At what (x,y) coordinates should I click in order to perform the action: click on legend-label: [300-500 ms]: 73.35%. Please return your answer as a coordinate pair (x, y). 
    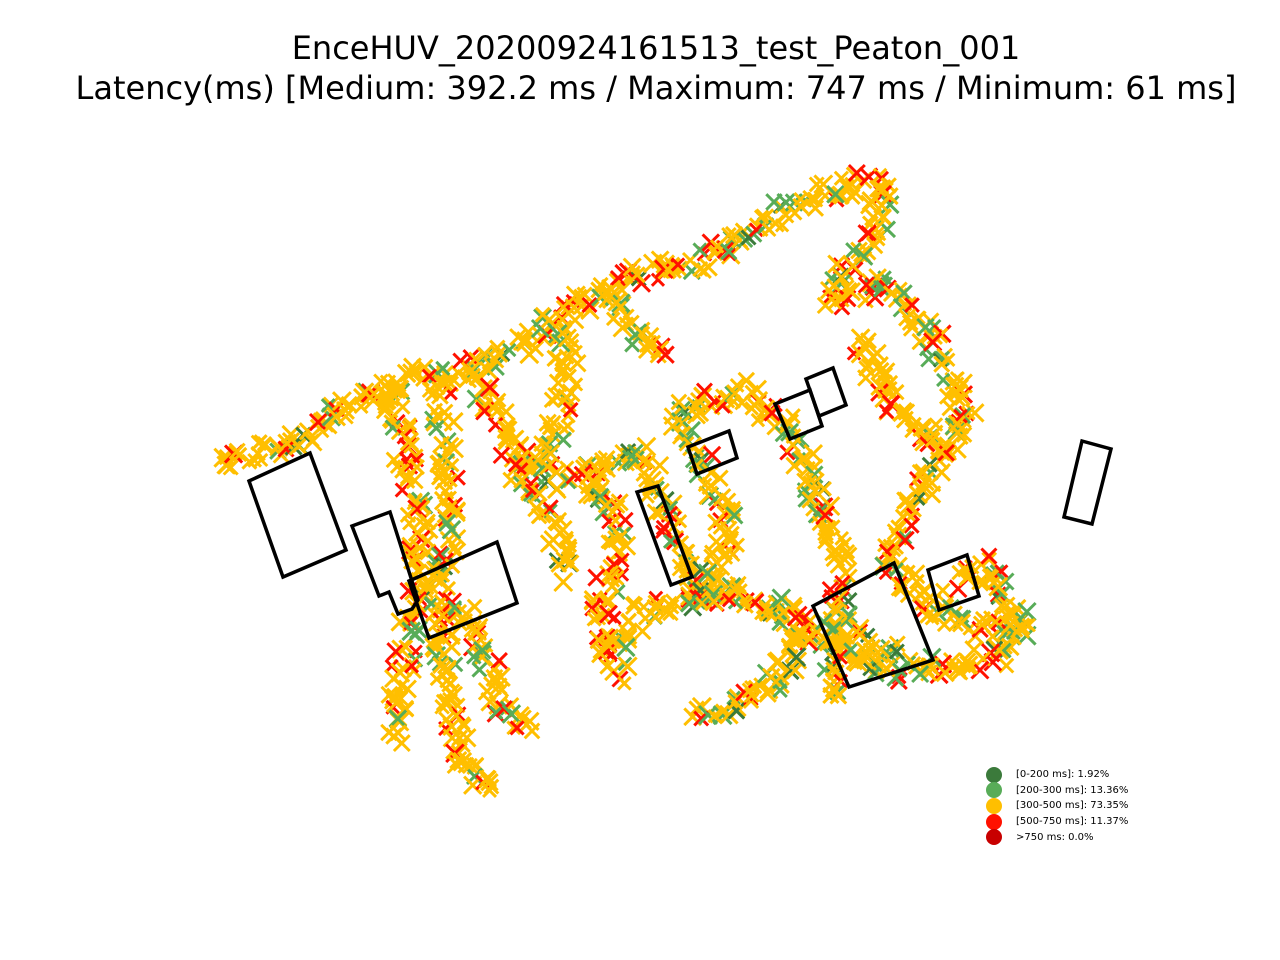
    Looking at the image, I should click on (1072, 806).